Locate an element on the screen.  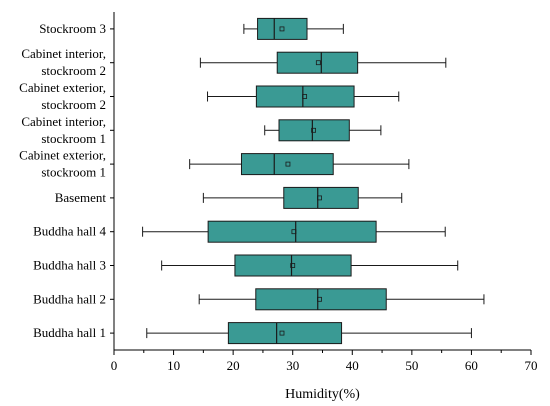
category-label: Buddha hall 2 is located at coordinates (69, 298).